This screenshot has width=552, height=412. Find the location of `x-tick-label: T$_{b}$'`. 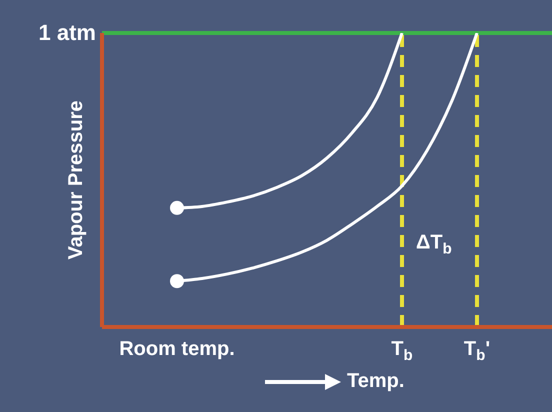

x-tick-label: T$_{b}$' is located at coordinates (477, 351).